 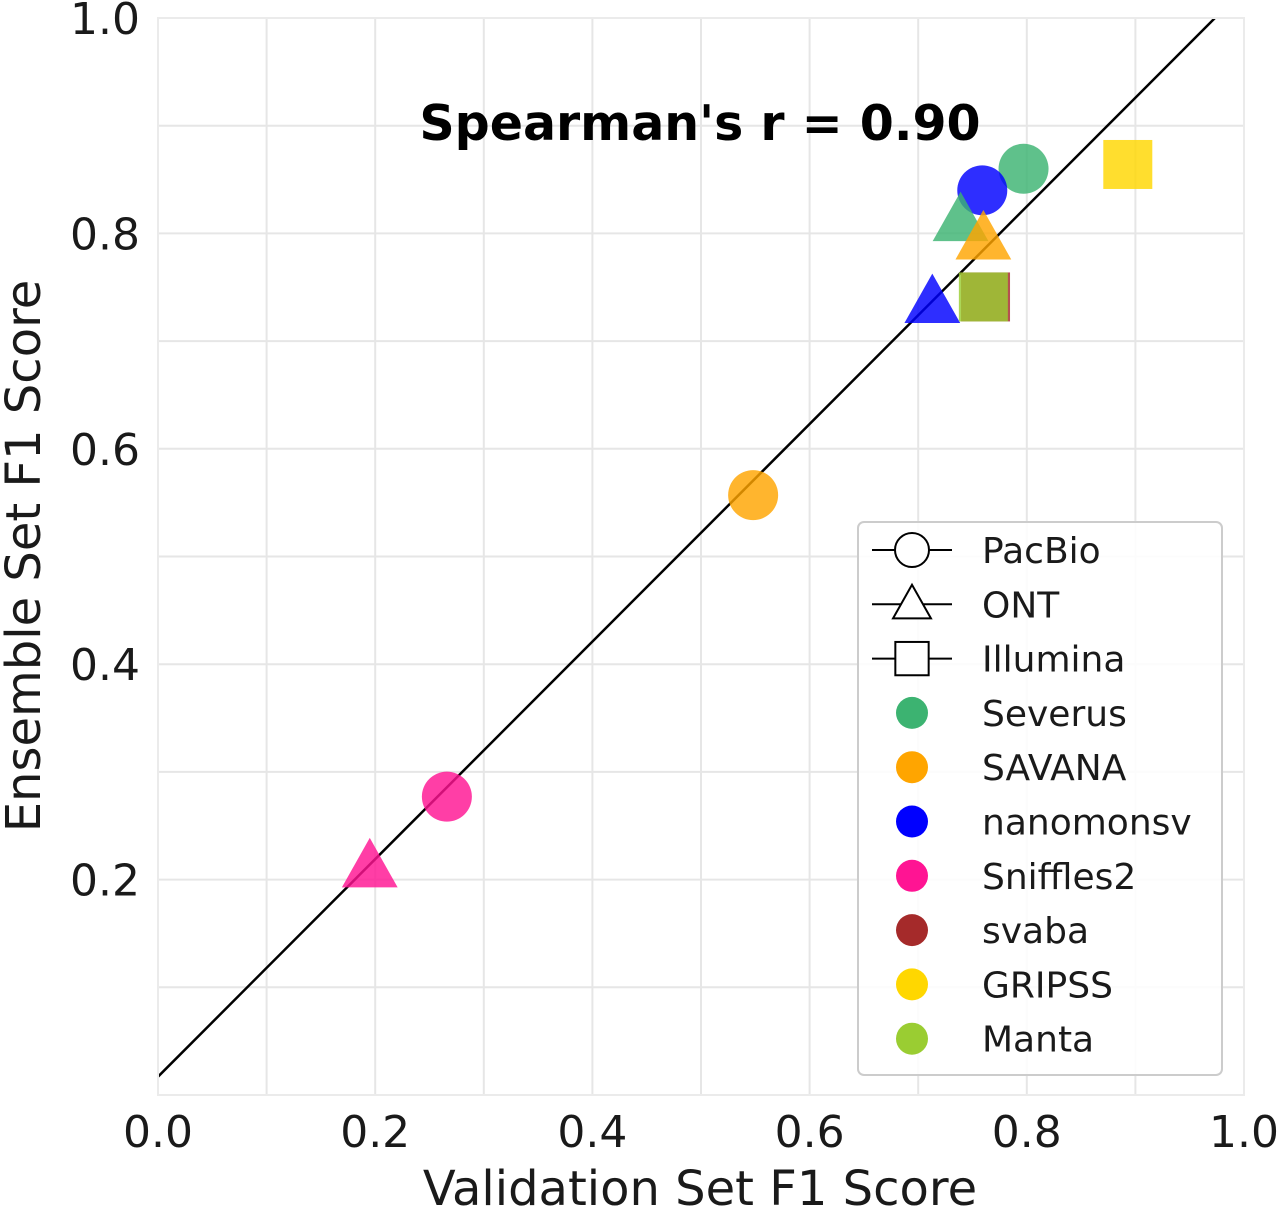 I want to click on legend-item-nanomonsv: nanomonsv, so click(x=1044, y=823).